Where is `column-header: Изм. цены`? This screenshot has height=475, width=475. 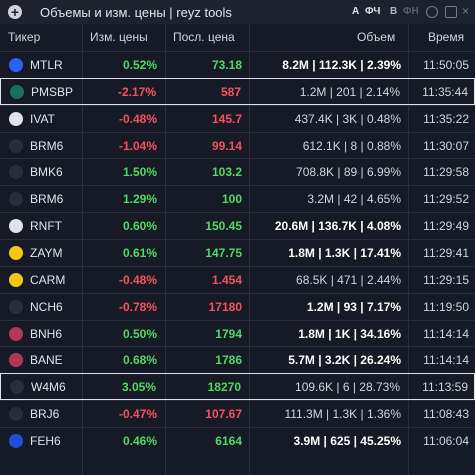
column-header: Изм. цены is located at coordinates (119, 37).